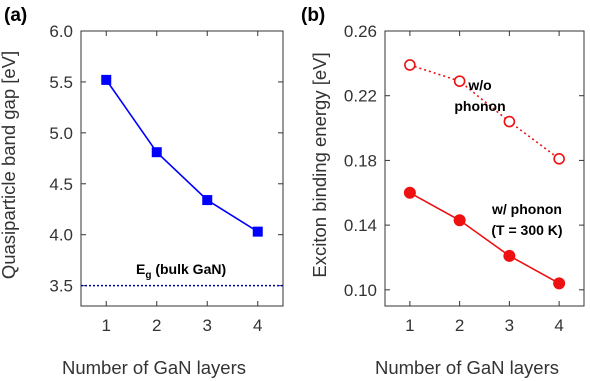 Image resolution: width=590 pixels, height=381 pixels. What do you see at coordinates (15, 15) in the screenshot?
I see `panel-a-label: (a)` at bounding box center [15, 15].